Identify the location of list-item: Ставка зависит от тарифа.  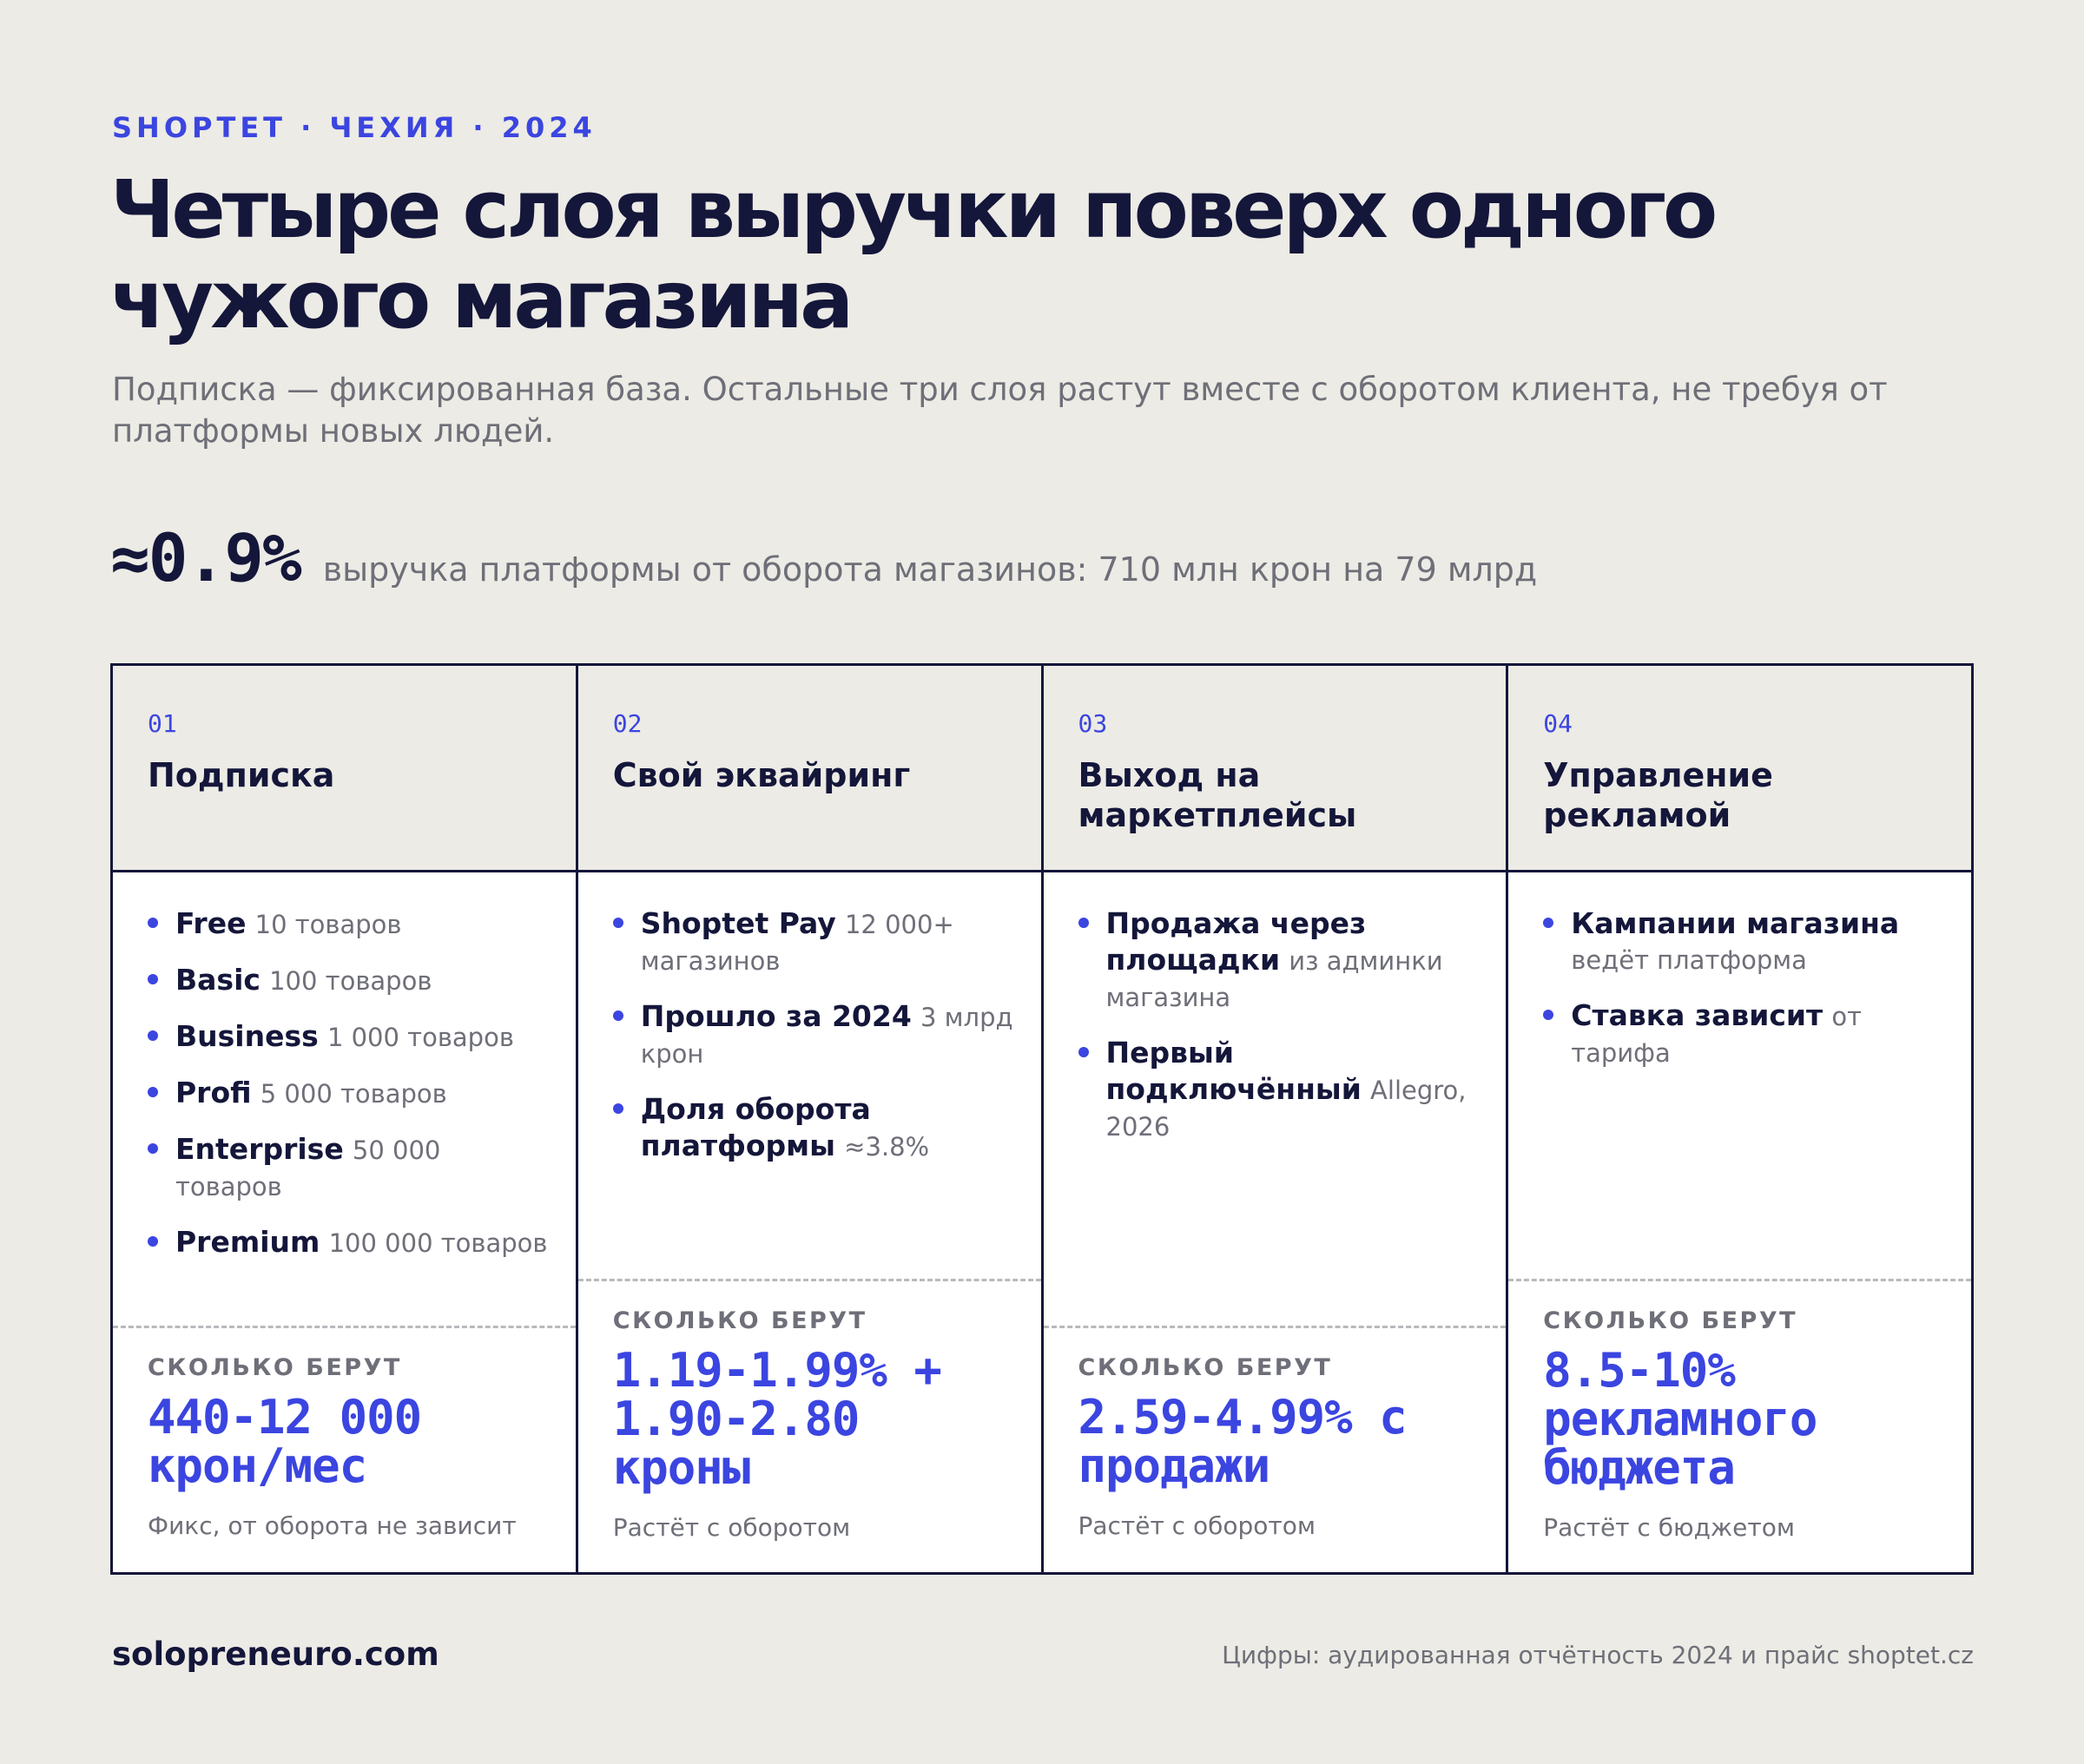
(1744, 1034).